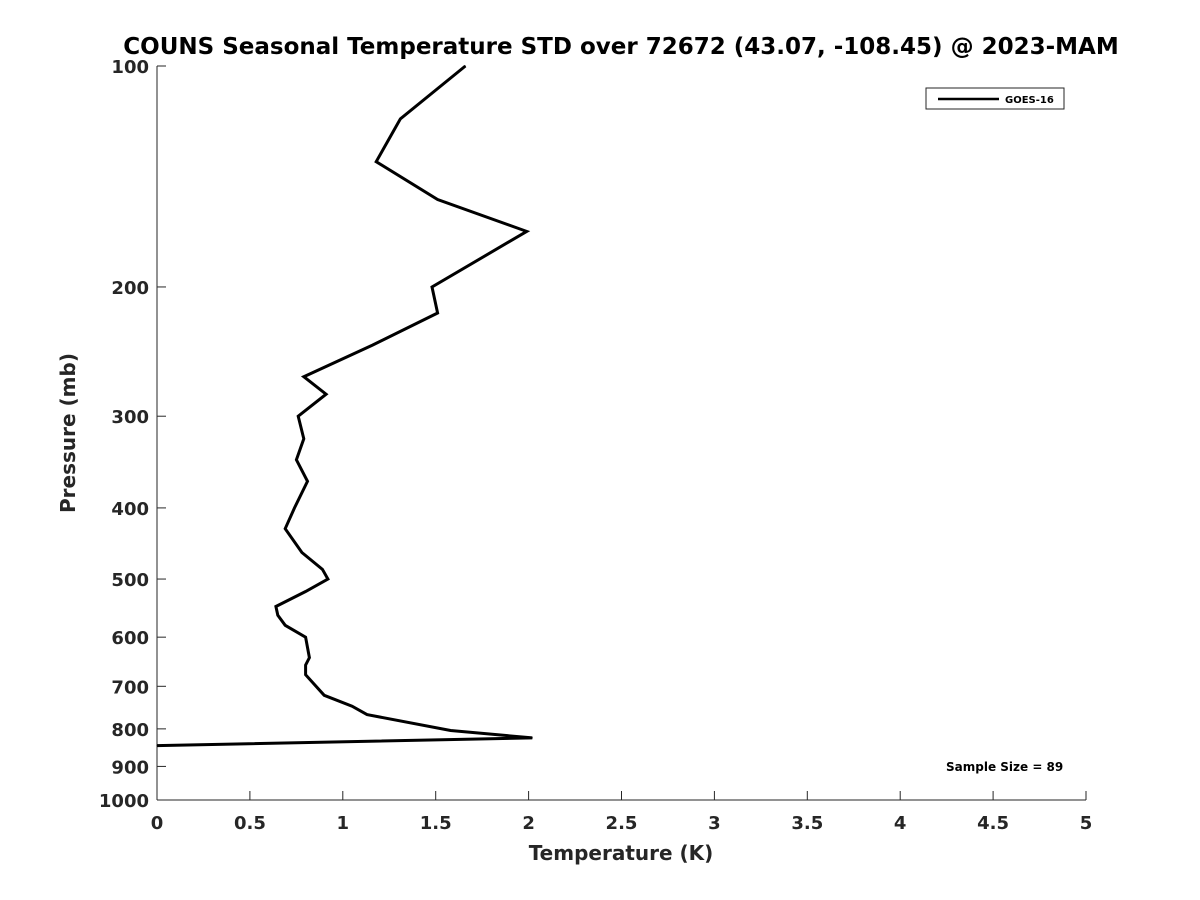  Describe the element at coordinates (124, 801) in the screenshot. I see `y-tick-label: 1000` at that location.